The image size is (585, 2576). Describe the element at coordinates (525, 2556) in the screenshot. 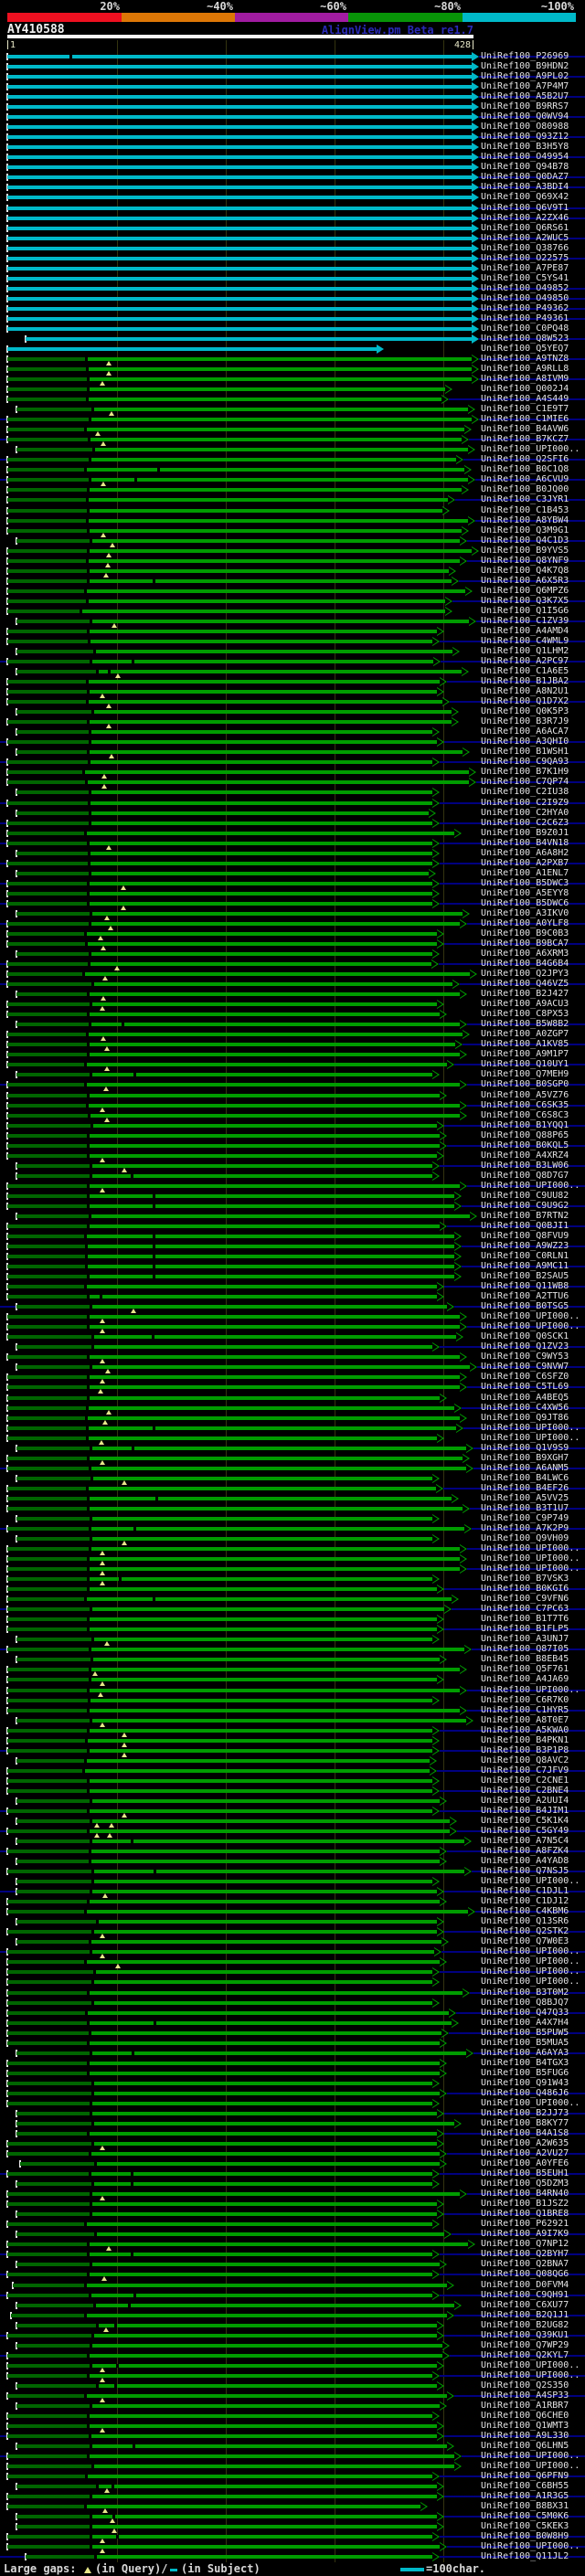

I see `hit-label: UniRef100_Q11JL2` at that location.